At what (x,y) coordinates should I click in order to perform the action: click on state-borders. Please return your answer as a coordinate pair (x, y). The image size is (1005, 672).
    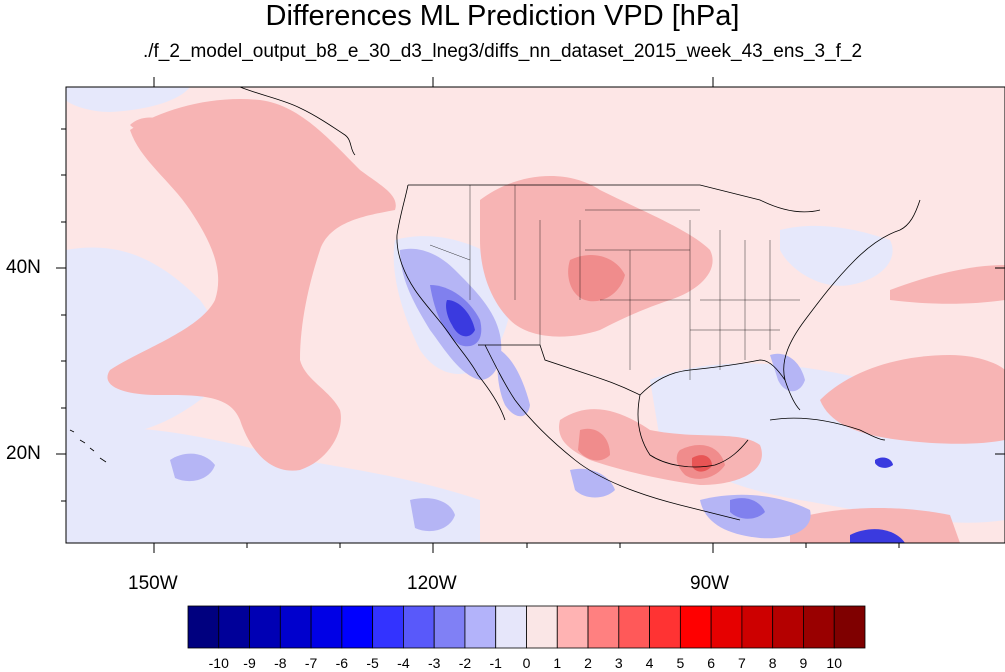
    Looking at the image, I should click on (614, 282).